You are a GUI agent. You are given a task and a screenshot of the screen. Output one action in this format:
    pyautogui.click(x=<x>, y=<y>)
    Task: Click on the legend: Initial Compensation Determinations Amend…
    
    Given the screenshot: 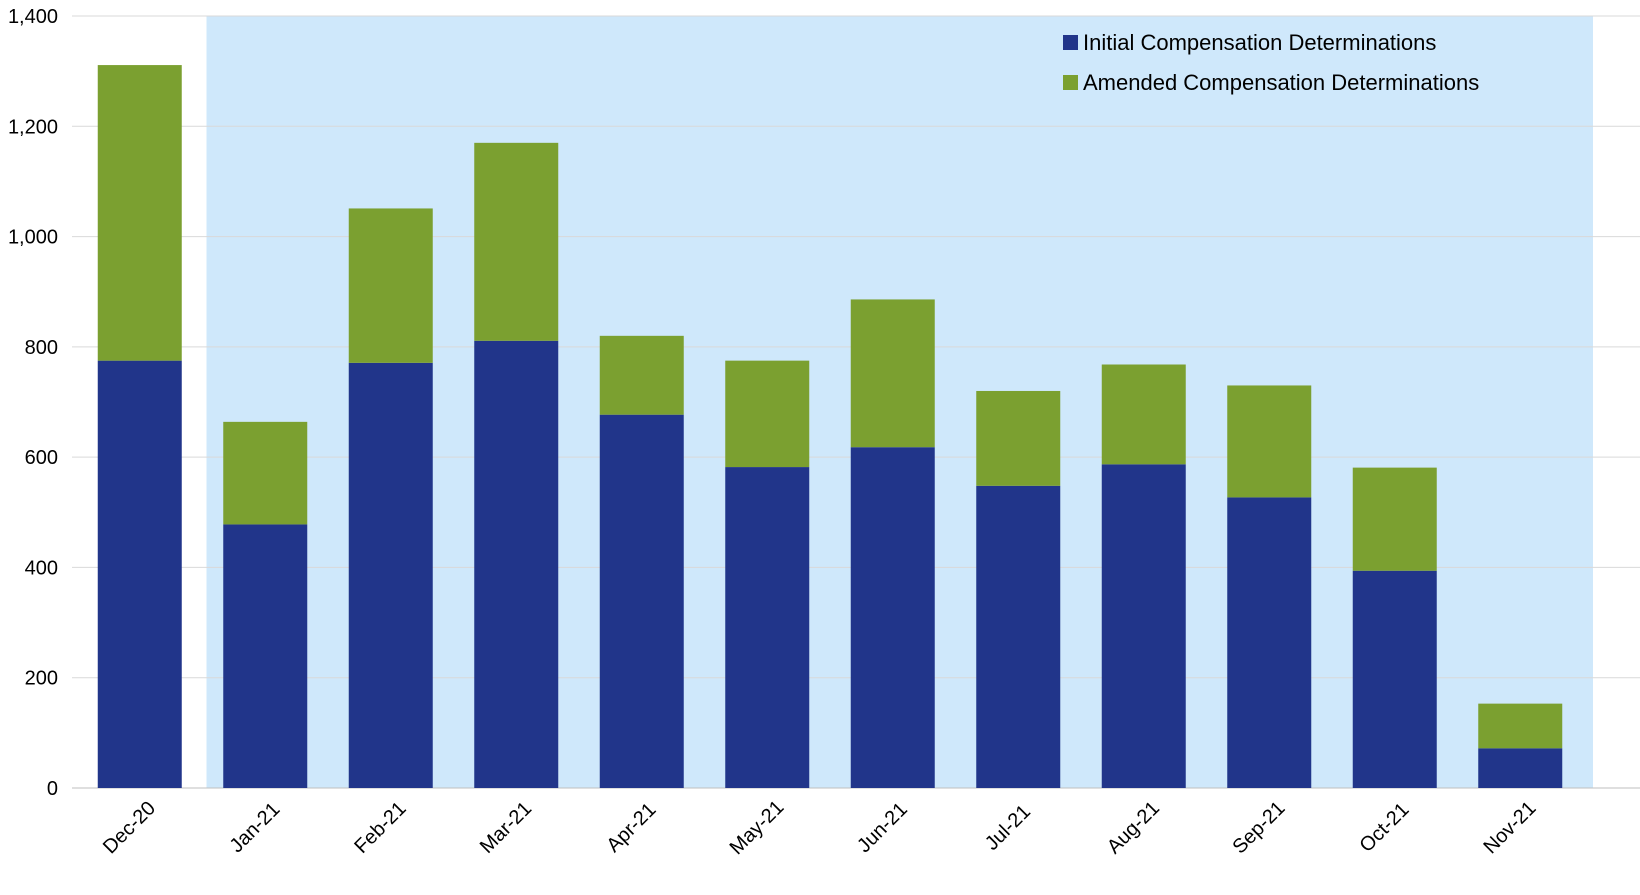 What is the action you would take?
    pyautogui.click(x=1271, y=62)
    